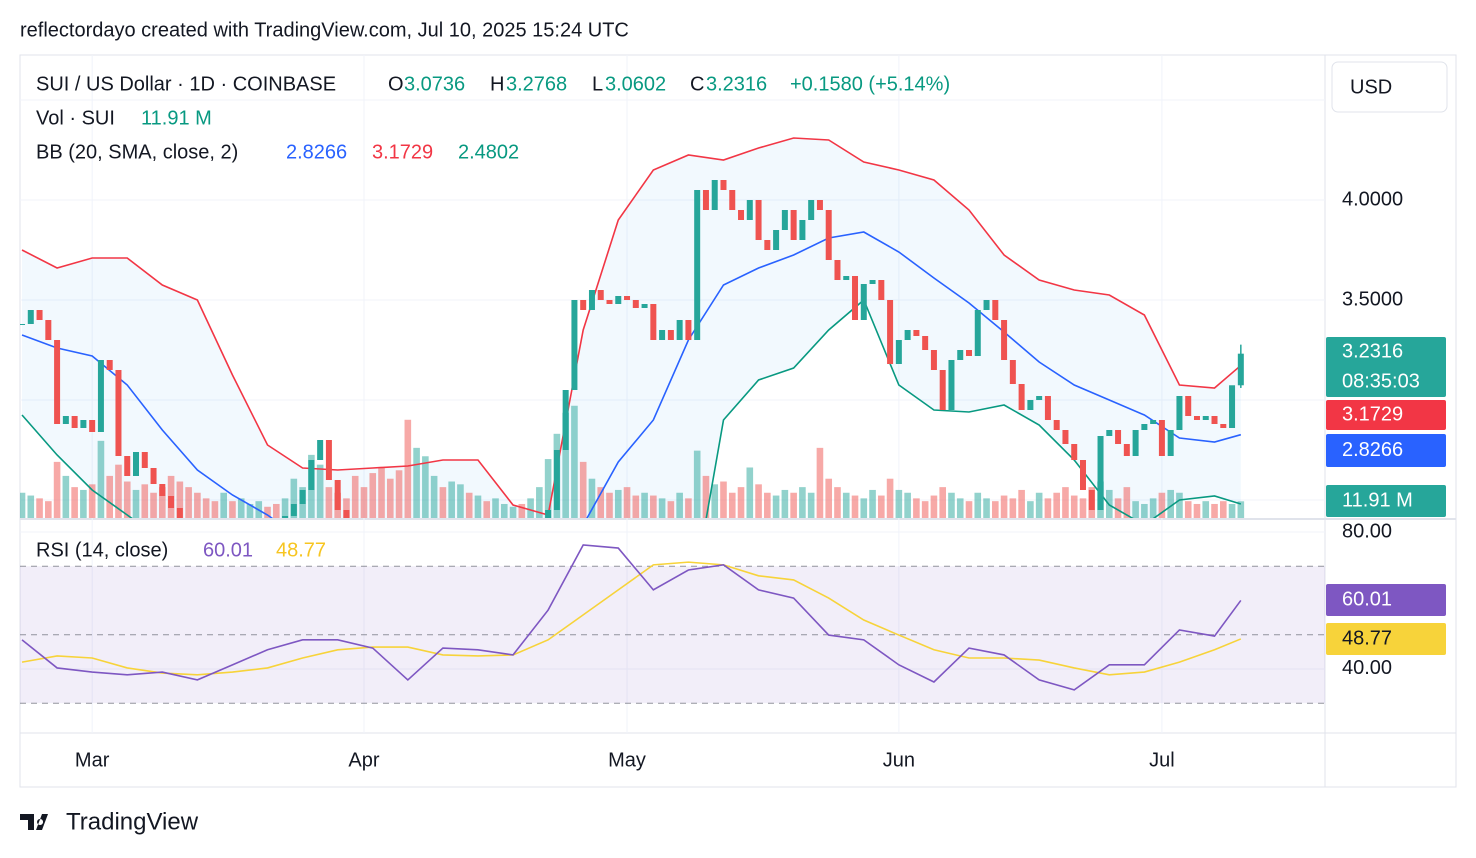 This screenshot has height=858, width=1476. I want to click on last-price-label: 3.2316, so click(1372, 351).